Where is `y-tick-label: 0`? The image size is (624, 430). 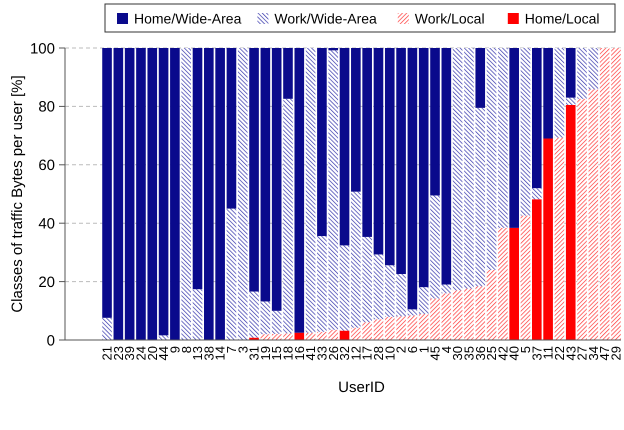
y-tick-label: 0 is located at coordinates (50, 341).